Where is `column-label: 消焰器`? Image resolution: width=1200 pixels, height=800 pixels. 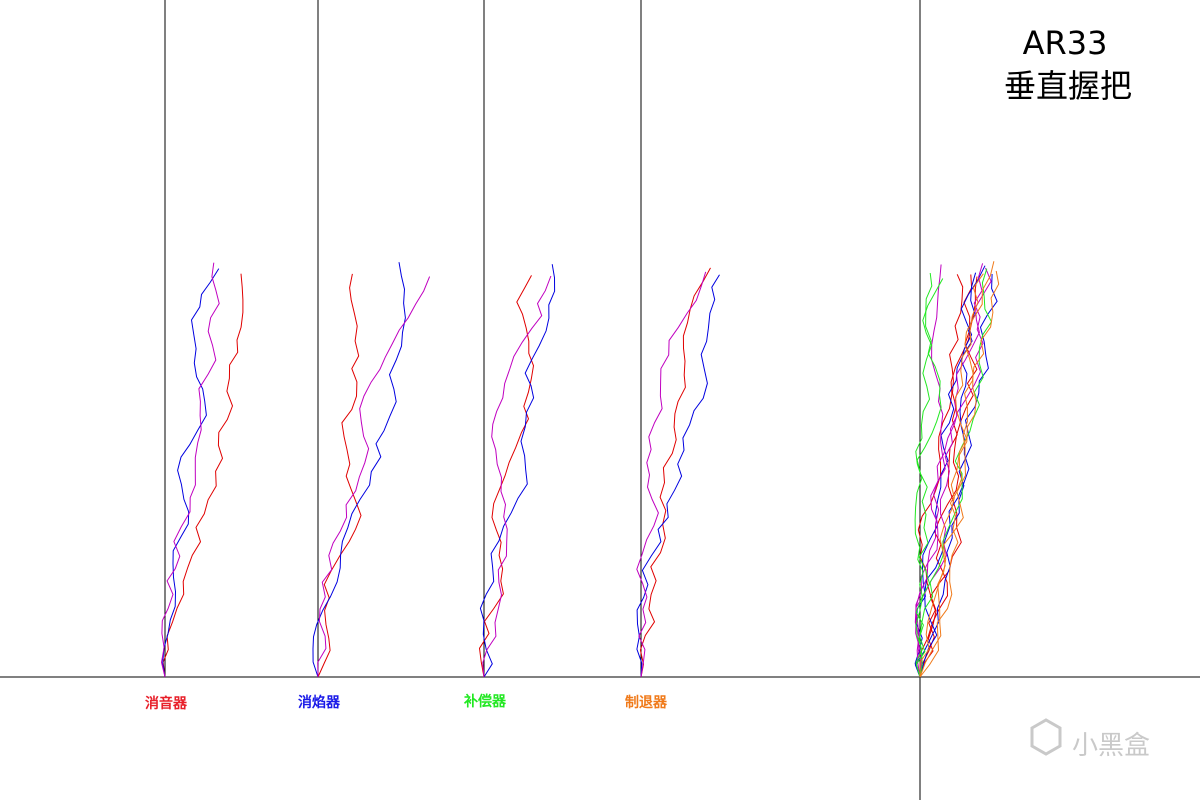 column-label: 消焰器 is located at coordinates (319, 702).